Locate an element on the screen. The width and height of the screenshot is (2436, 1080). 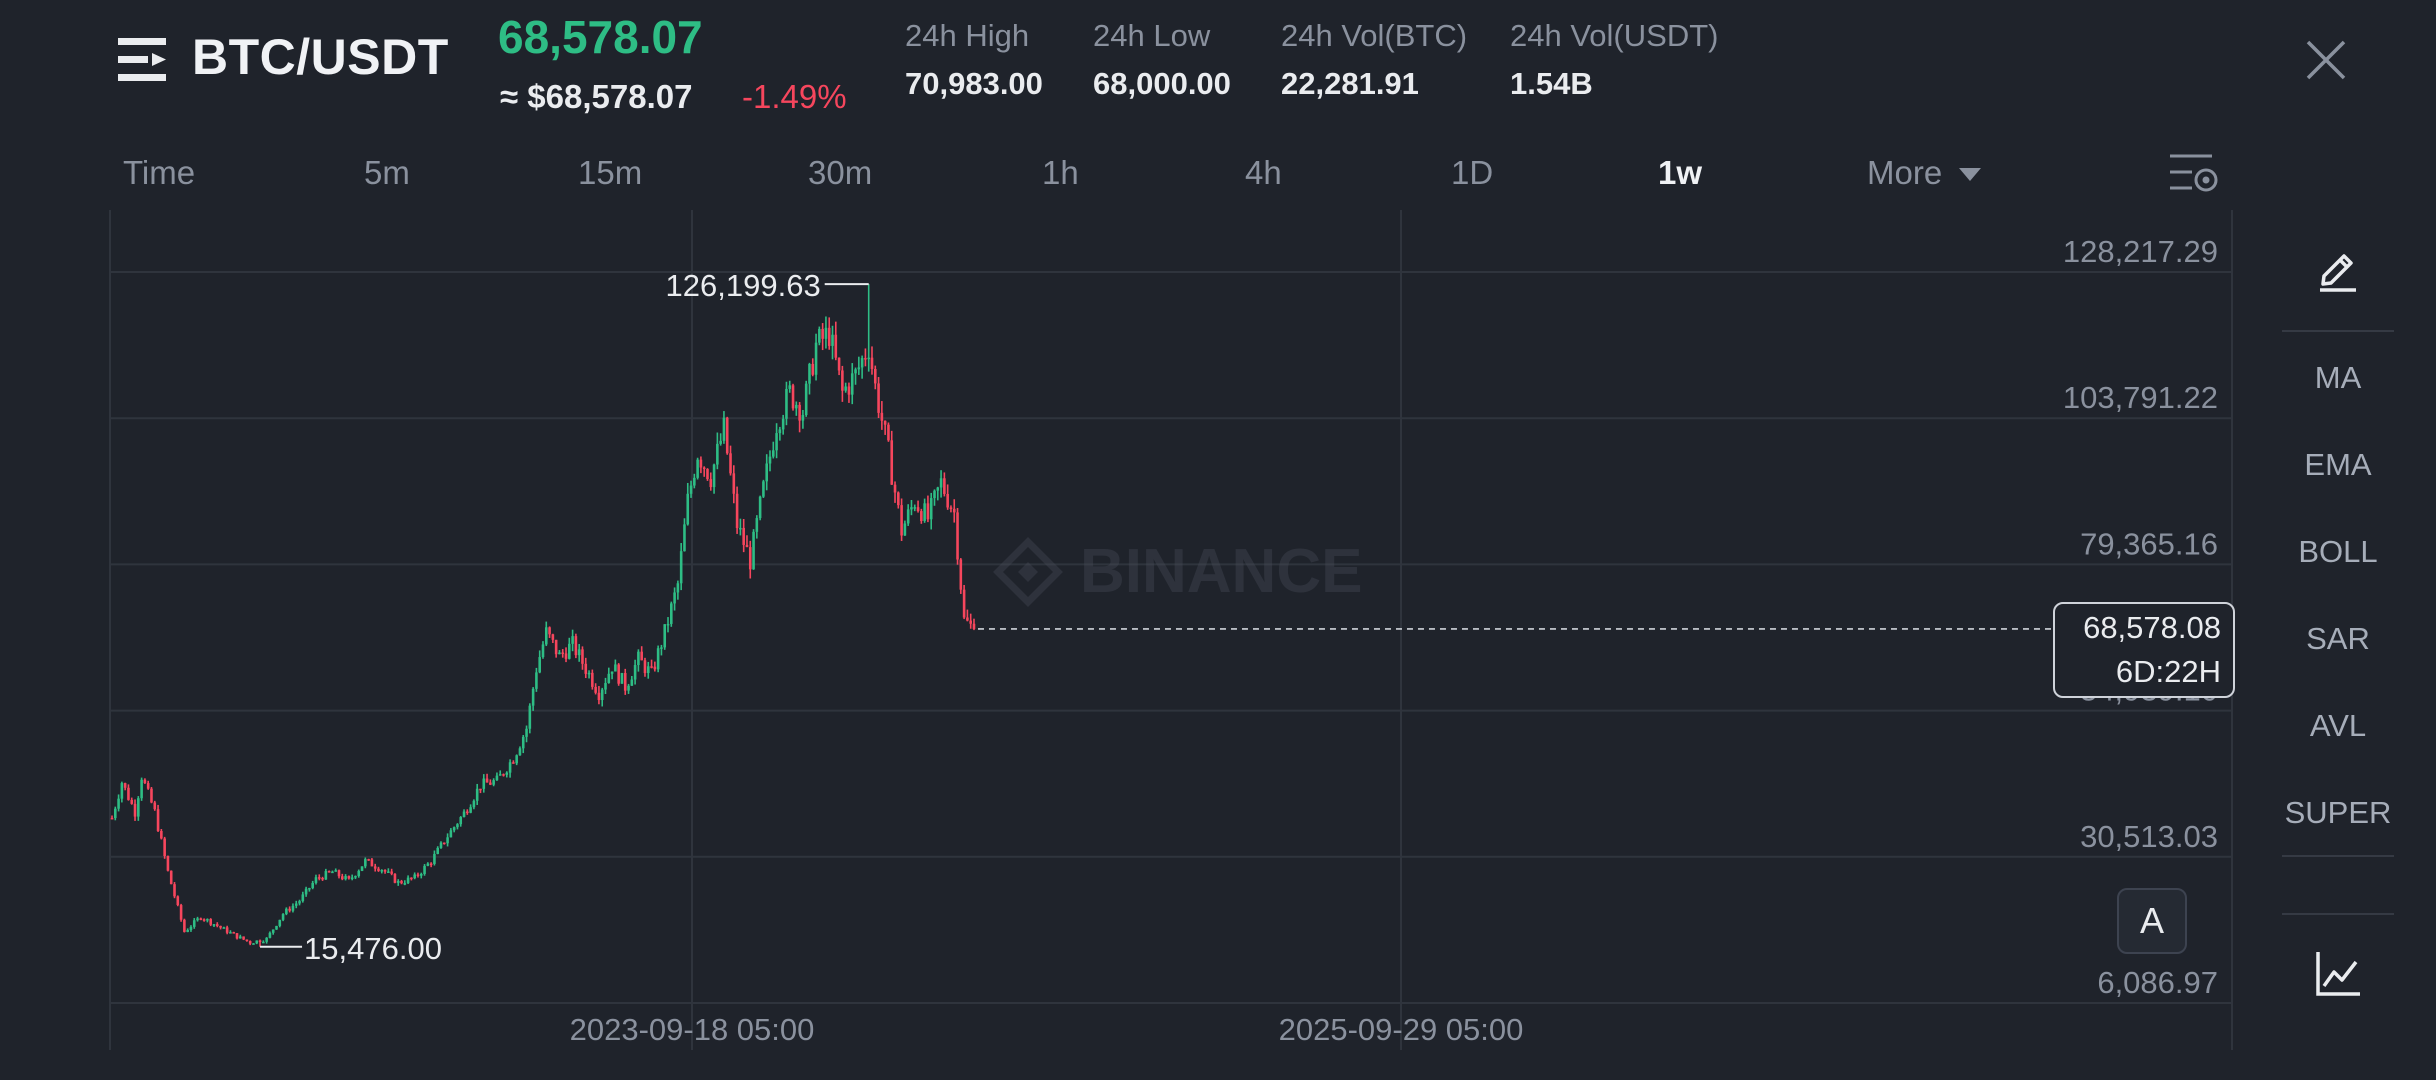
tab-4h: 4h is located at coordinates (1263, 172).